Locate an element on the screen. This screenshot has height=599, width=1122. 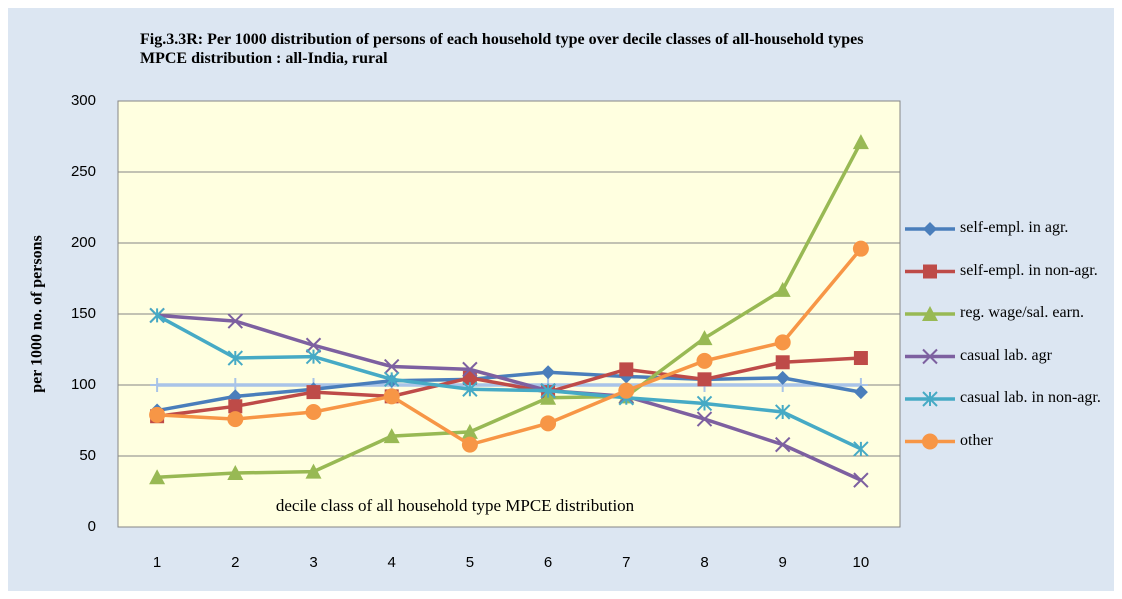
x-tick-label: 4 is located at coordinates (392, 562).